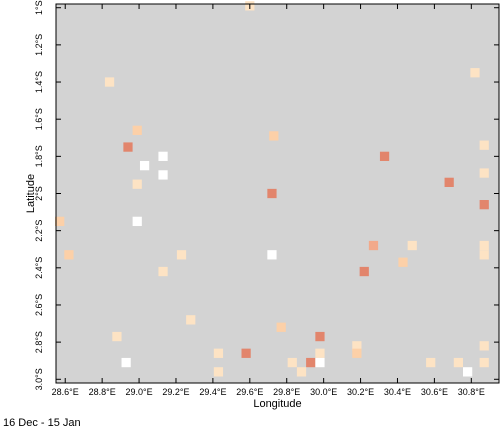  I want to click on x-axis-title: Longitude, so click(277, 404).